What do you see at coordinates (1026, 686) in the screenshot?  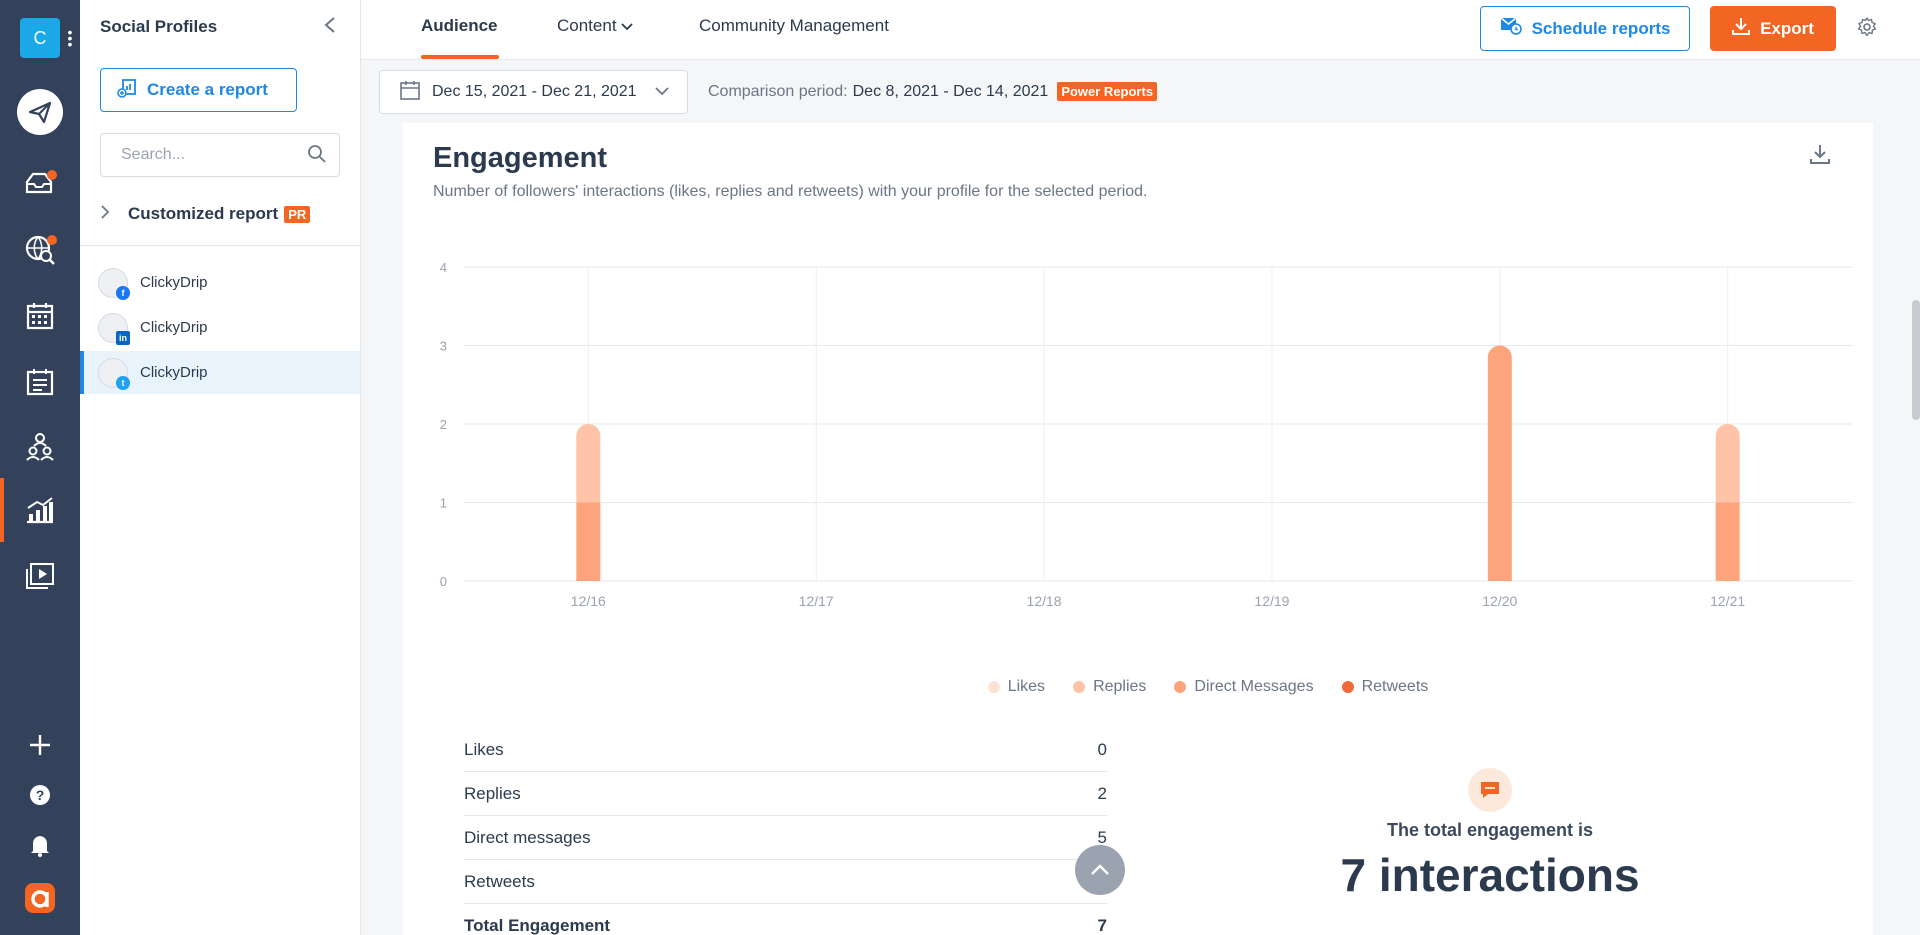 I see `legend-label: Likes` at bounding box center [1026, 686].